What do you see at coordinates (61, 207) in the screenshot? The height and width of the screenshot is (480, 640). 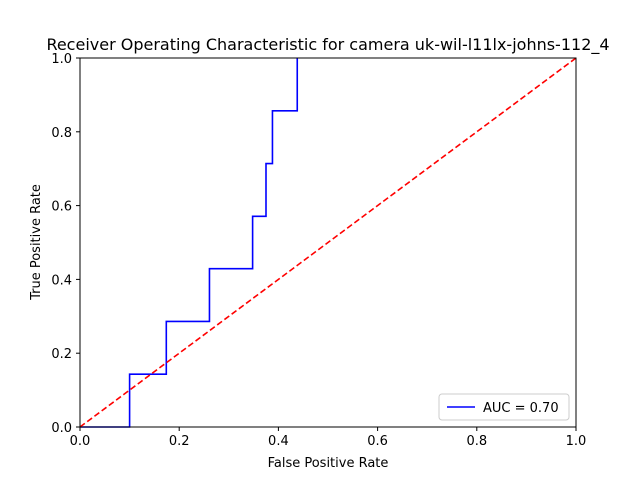 I see `y-tick-label: 0.6` at bounding box center [61, 207].